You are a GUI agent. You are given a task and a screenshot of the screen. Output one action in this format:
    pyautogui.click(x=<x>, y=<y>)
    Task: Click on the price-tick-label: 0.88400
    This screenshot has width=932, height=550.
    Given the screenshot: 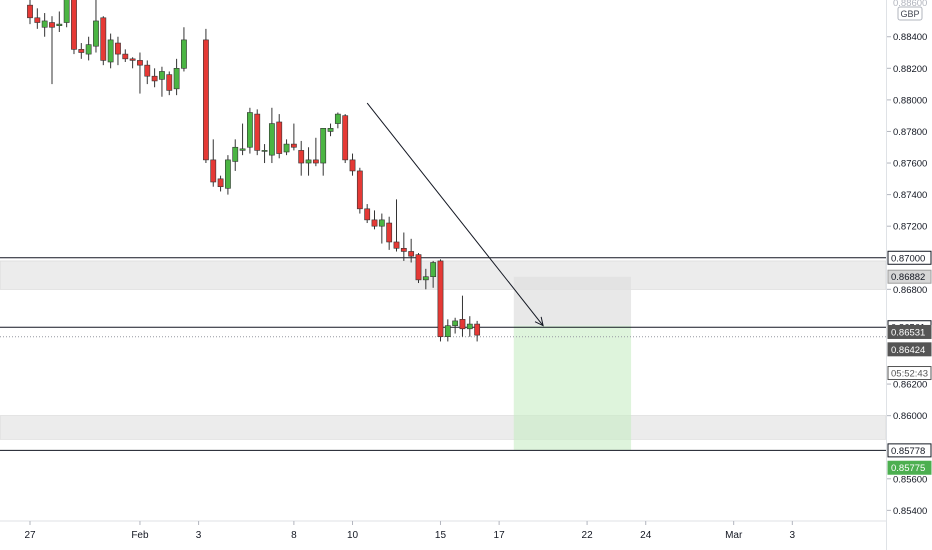 What is the action you would take?
    pyautogui.click(x=910, y=37)
    